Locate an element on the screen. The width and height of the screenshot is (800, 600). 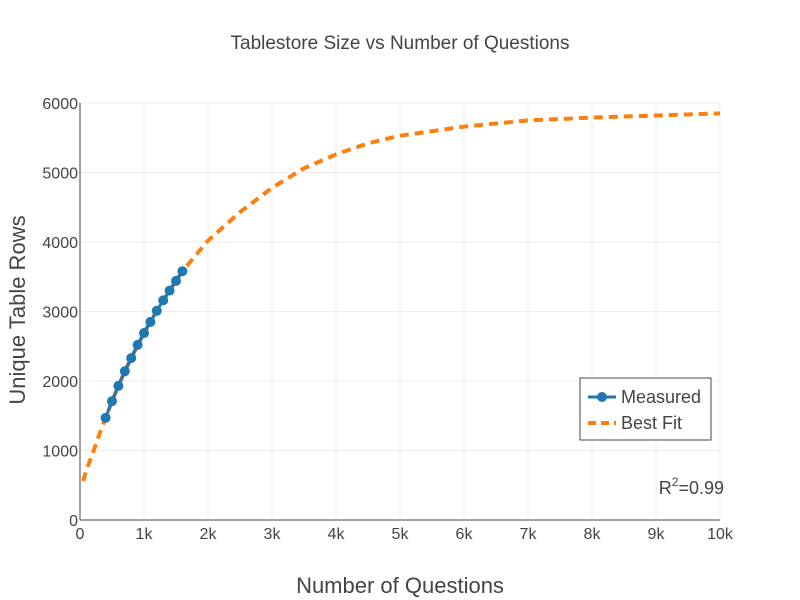
x-tick-label: 6k is located at coordinates (465, 534).